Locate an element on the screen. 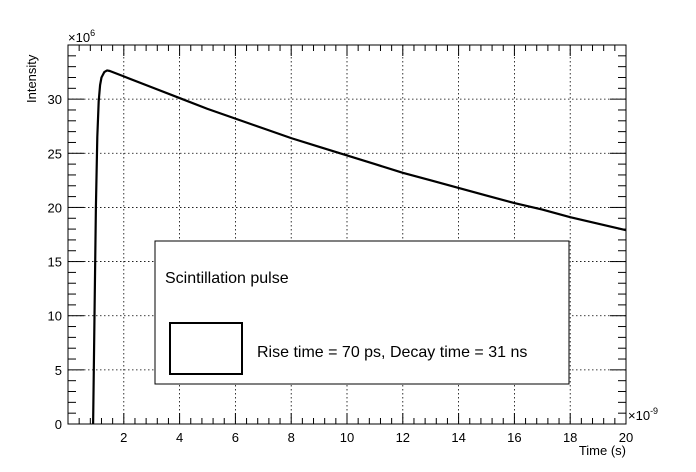  legend-entry: Rise time = 70 ps, Decay time = 31 ns is located at coordinates (392, 352).